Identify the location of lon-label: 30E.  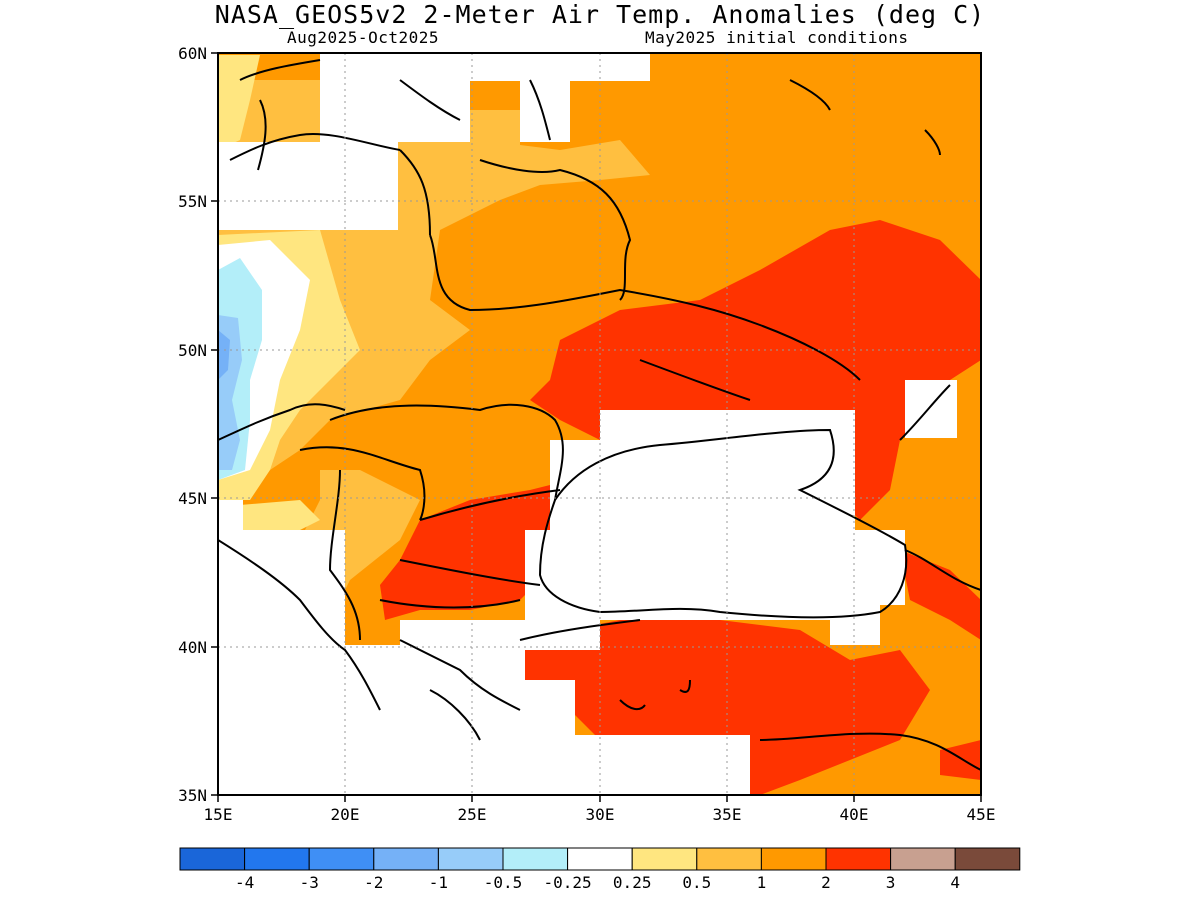
(600, 814).